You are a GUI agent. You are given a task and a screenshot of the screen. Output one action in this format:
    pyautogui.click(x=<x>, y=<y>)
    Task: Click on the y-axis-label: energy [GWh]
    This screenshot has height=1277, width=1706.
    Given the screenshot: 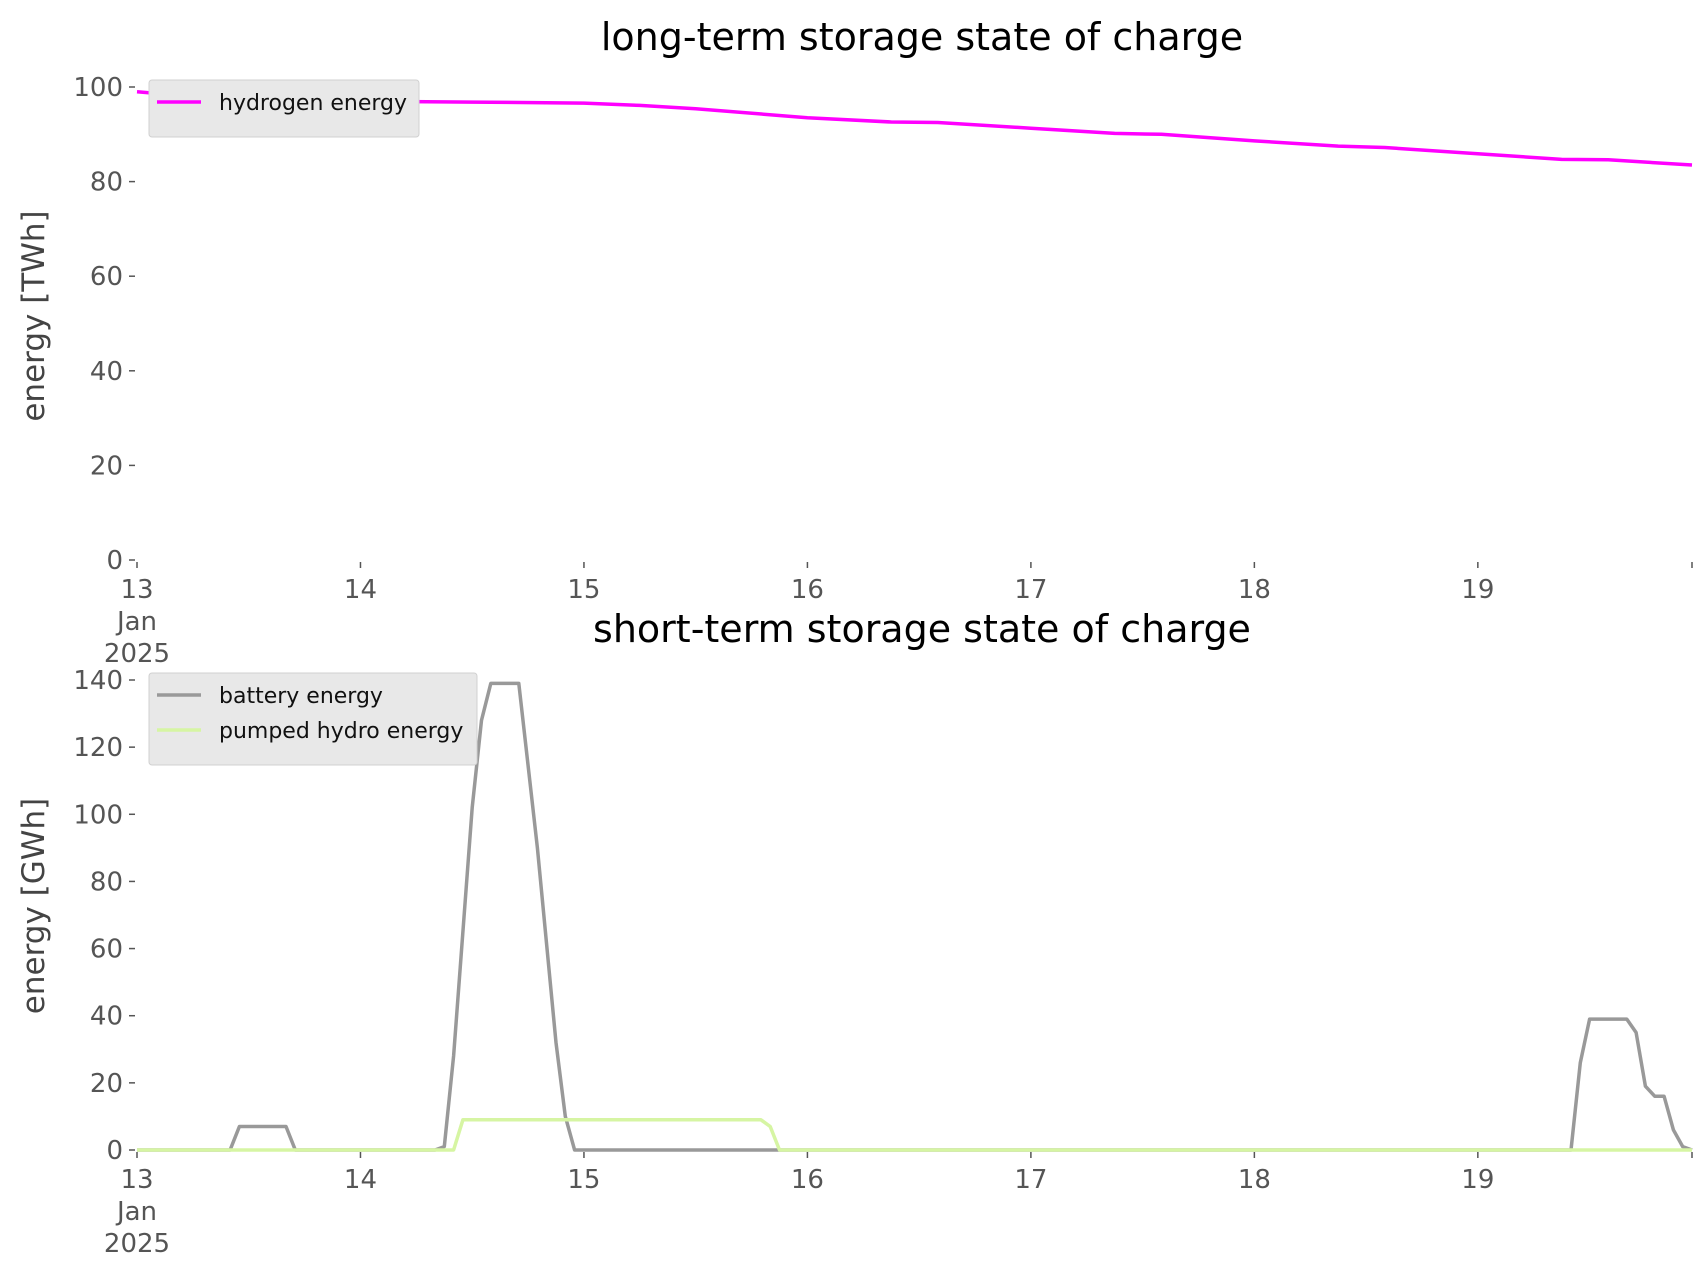 What is the action you would take?
    pyautogui.click(x=34, y=906)
    